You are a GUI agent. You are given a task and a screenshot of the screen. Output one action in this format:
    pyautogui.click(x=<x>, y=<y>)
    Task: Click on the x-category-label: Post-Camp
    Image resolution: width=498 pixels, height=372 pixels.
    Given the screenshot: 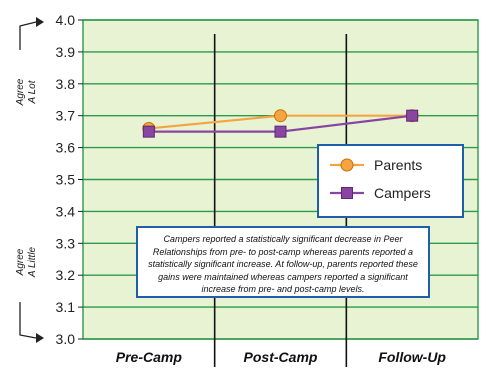 What is the action you would take?
    pyautogui.click(x=281, y=357)
    